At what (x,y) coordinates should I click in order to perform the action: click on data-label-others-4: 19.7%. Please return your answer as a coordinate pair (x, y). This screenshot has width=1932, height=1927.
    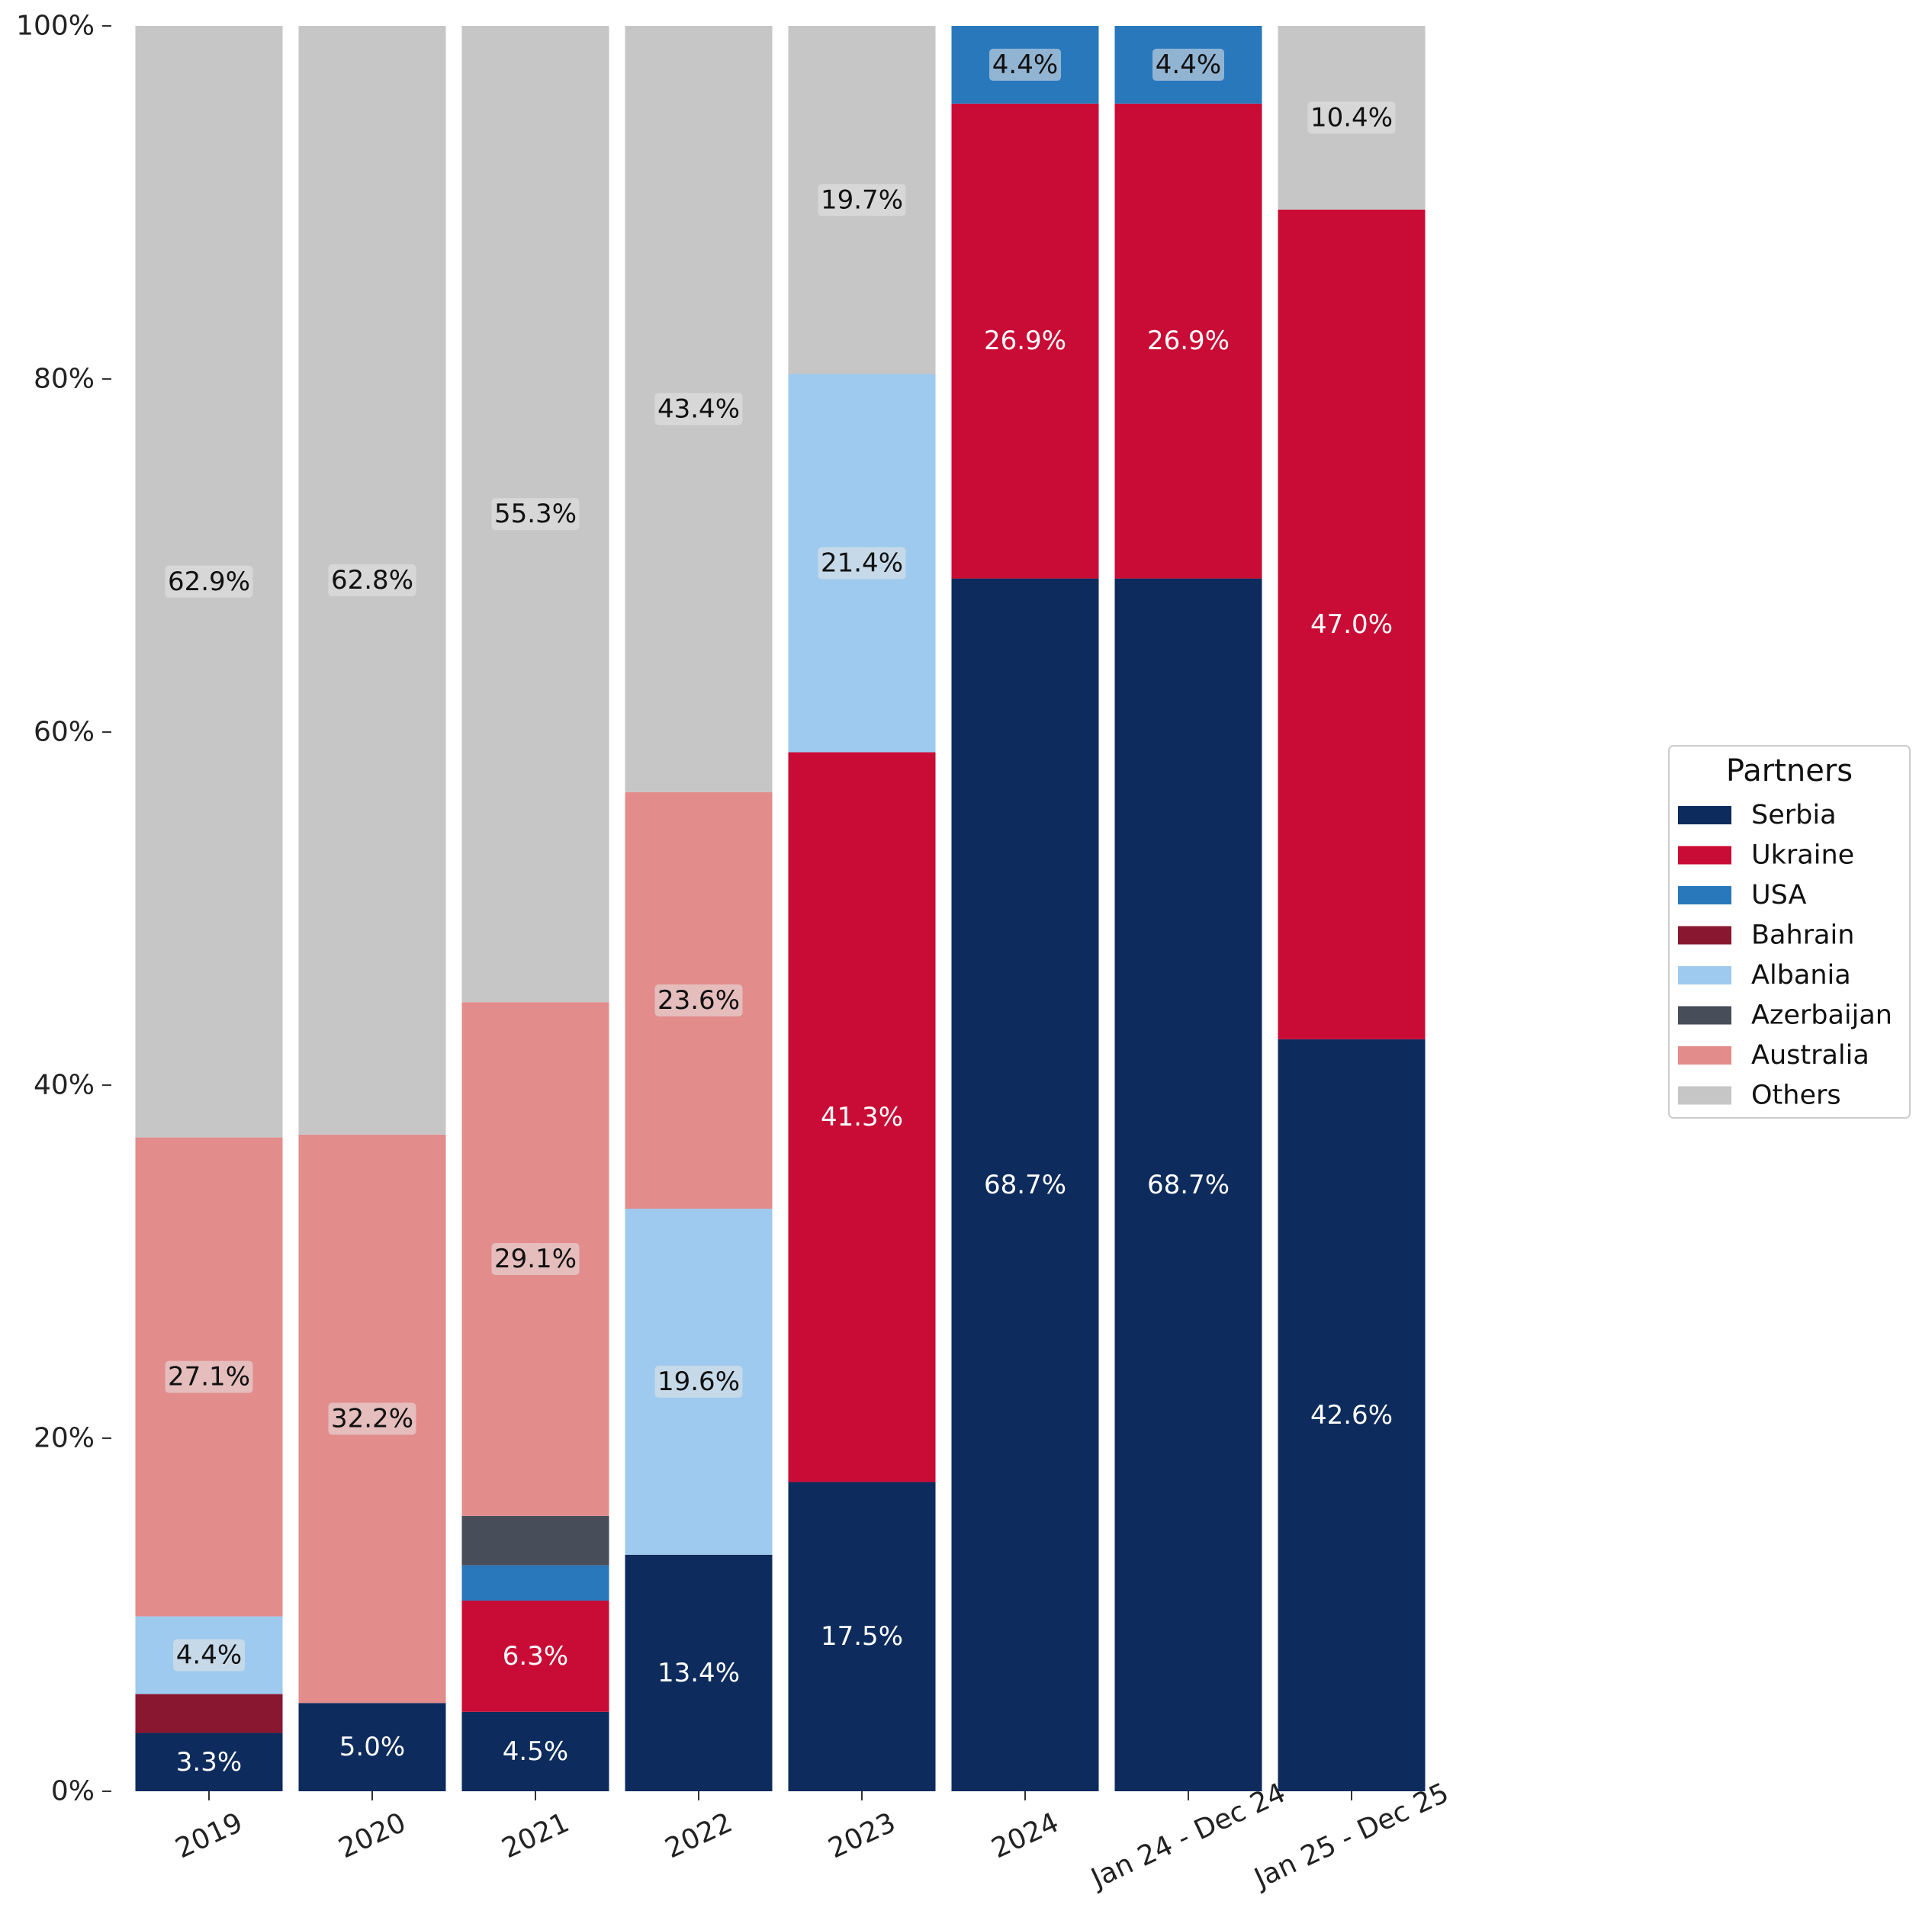
    Looking at the image, I should click on (862, 200).